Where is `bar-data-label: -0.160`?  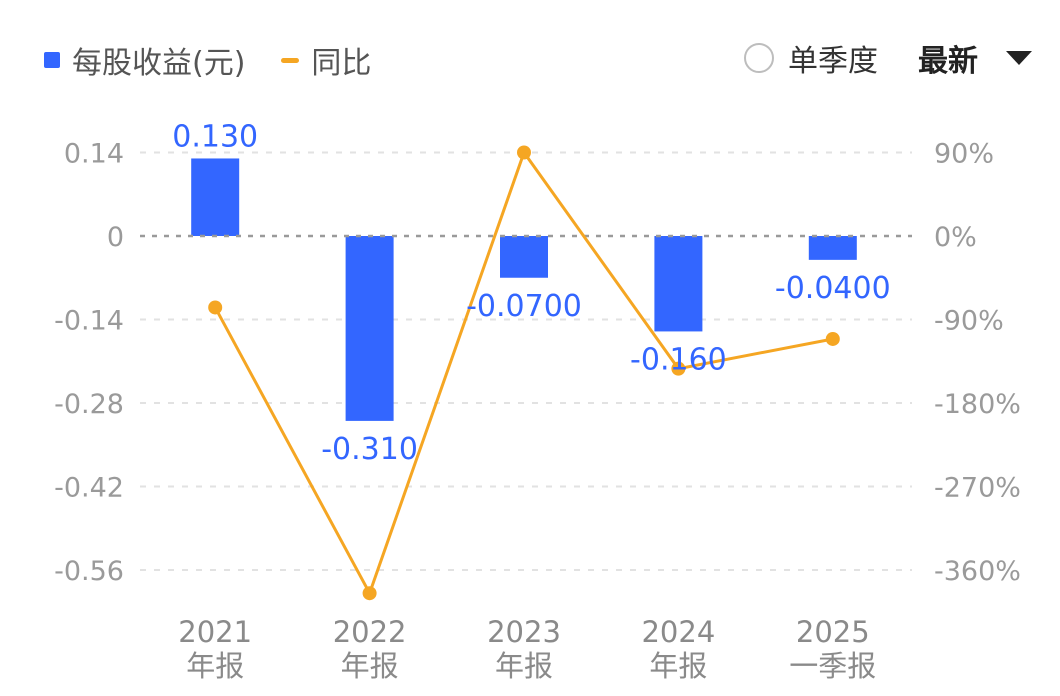 bar-data-label: -0.160 is located at coordinates (678, 359).